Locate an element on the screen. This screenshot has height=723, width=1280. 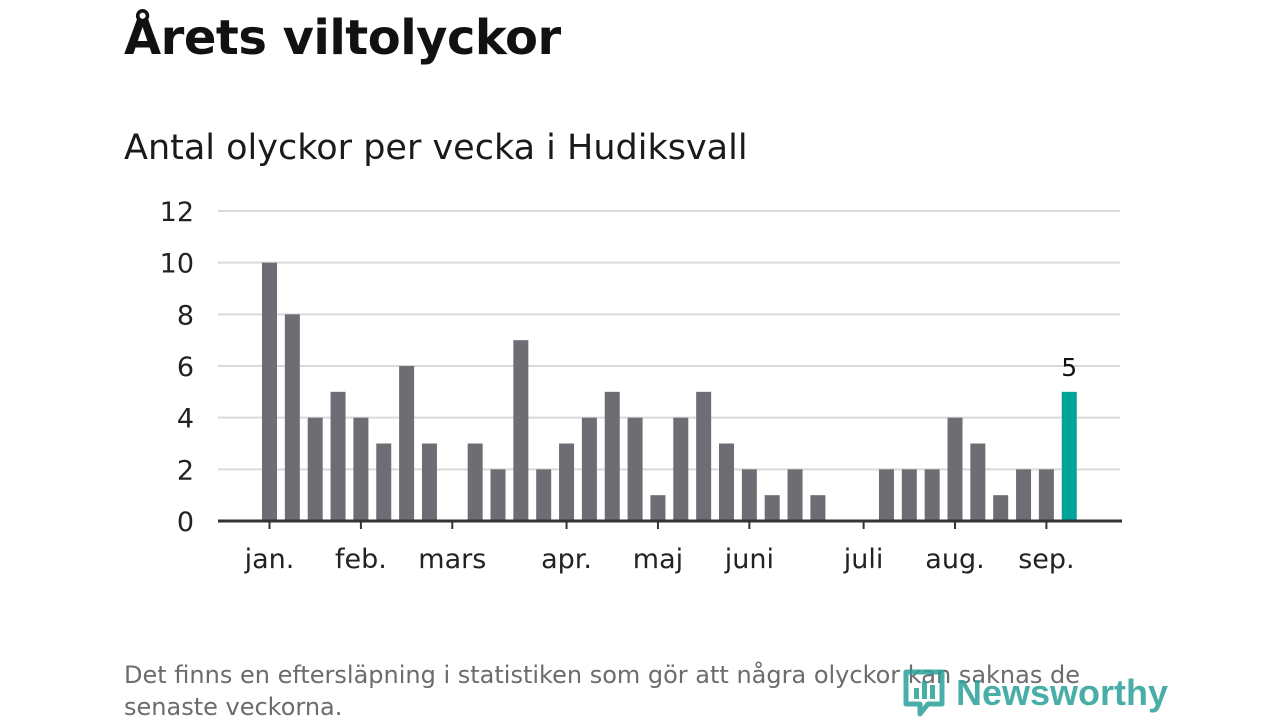
x-tick-label-maj: maj is located at coordinates (658, 559).